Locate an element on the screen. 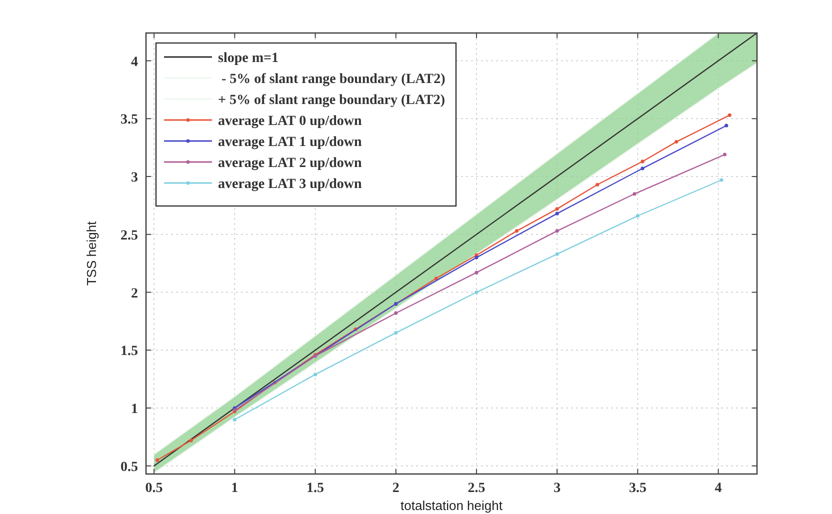 The width and height of the screenshot is (832, 514). legend-label: average LAT 0 up/down is located at coordinates (290, 121).